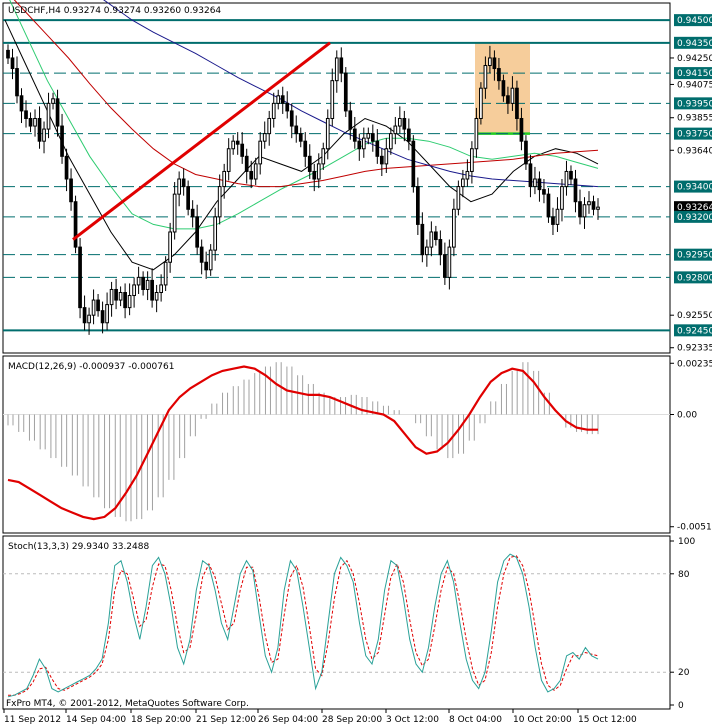 The height and width of the screenshot is (727, 712). Describe the element at coordinates (475, 720) in the screenshot. I see `time-axis-label: 8 Oct 04:00` at that location.